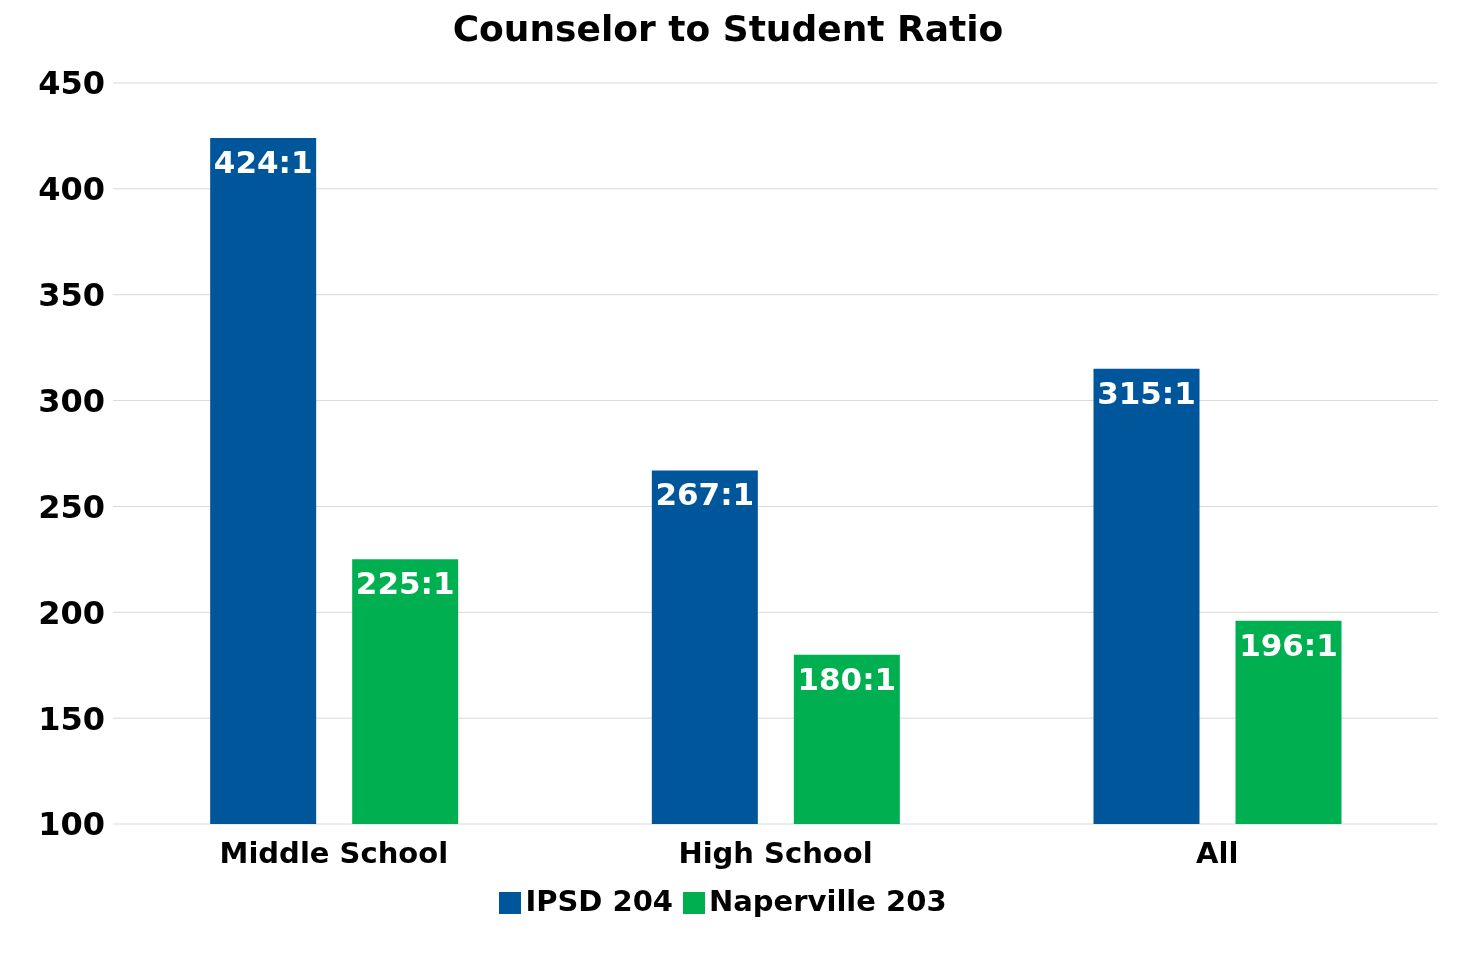 The width and height of the screenshot is (1468, 965). Describe the element at coordinates (71, 295) in the screenshot. I see `y-tick-label: 350` at that location.